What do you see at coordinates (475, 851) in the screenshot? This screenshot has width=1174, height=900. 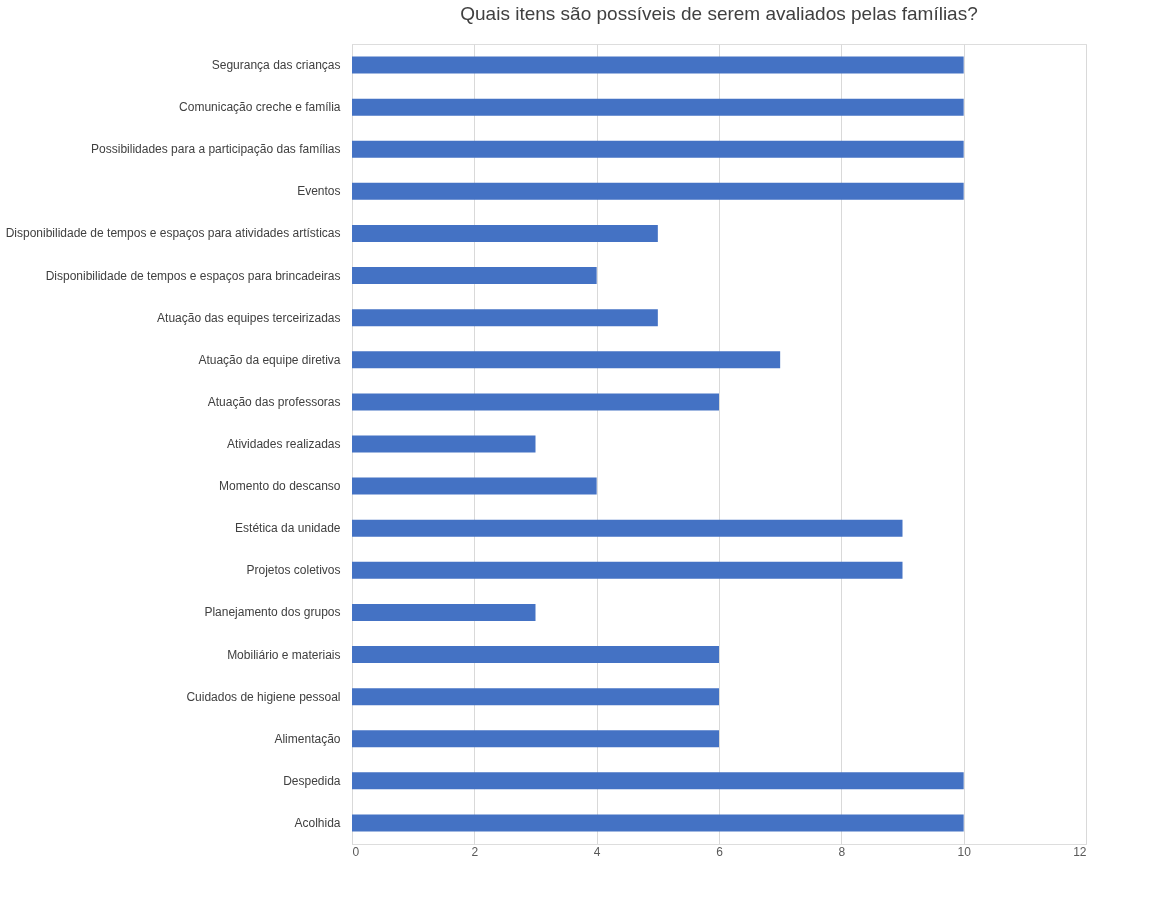 I see `x-tick-label: 2` at bounding box center [475, 851].